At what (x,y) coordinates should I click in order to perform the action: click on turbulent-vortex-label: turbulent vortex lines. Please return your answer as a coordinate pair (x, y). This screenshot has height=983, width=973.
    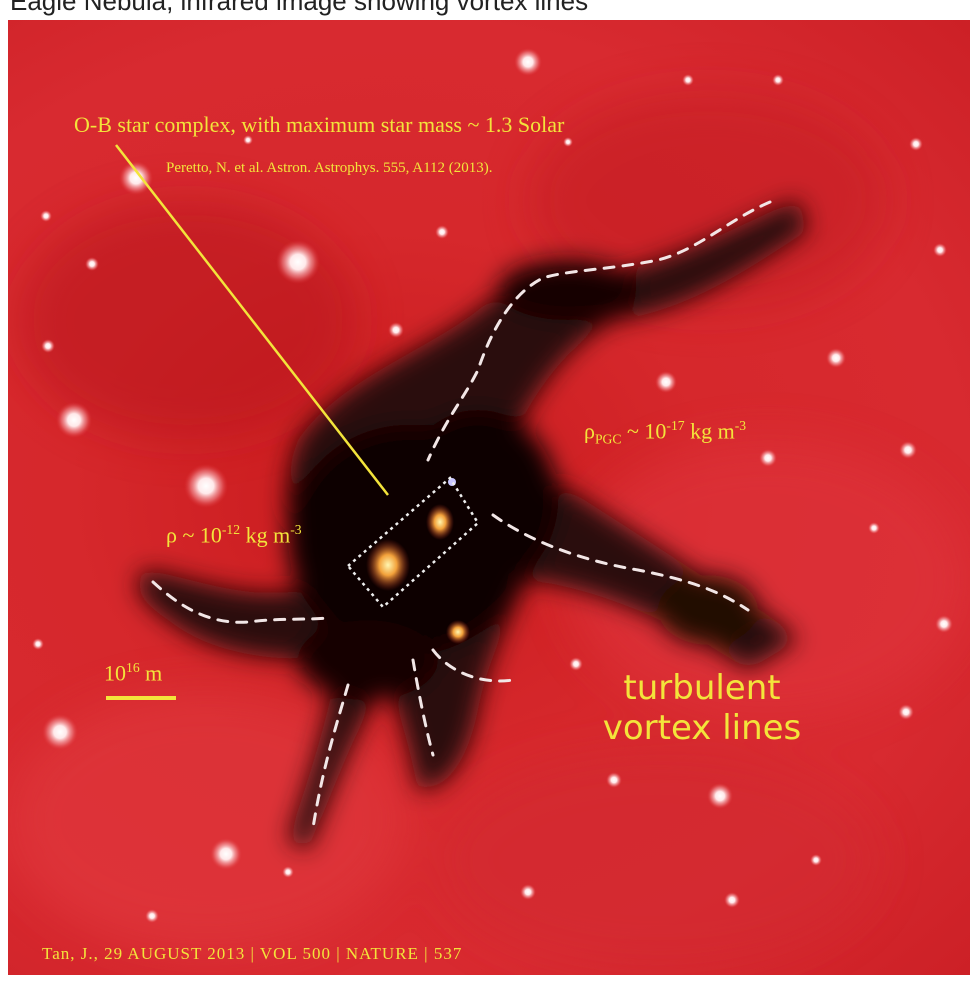
    Looking at the image, I should click on (702, 708).